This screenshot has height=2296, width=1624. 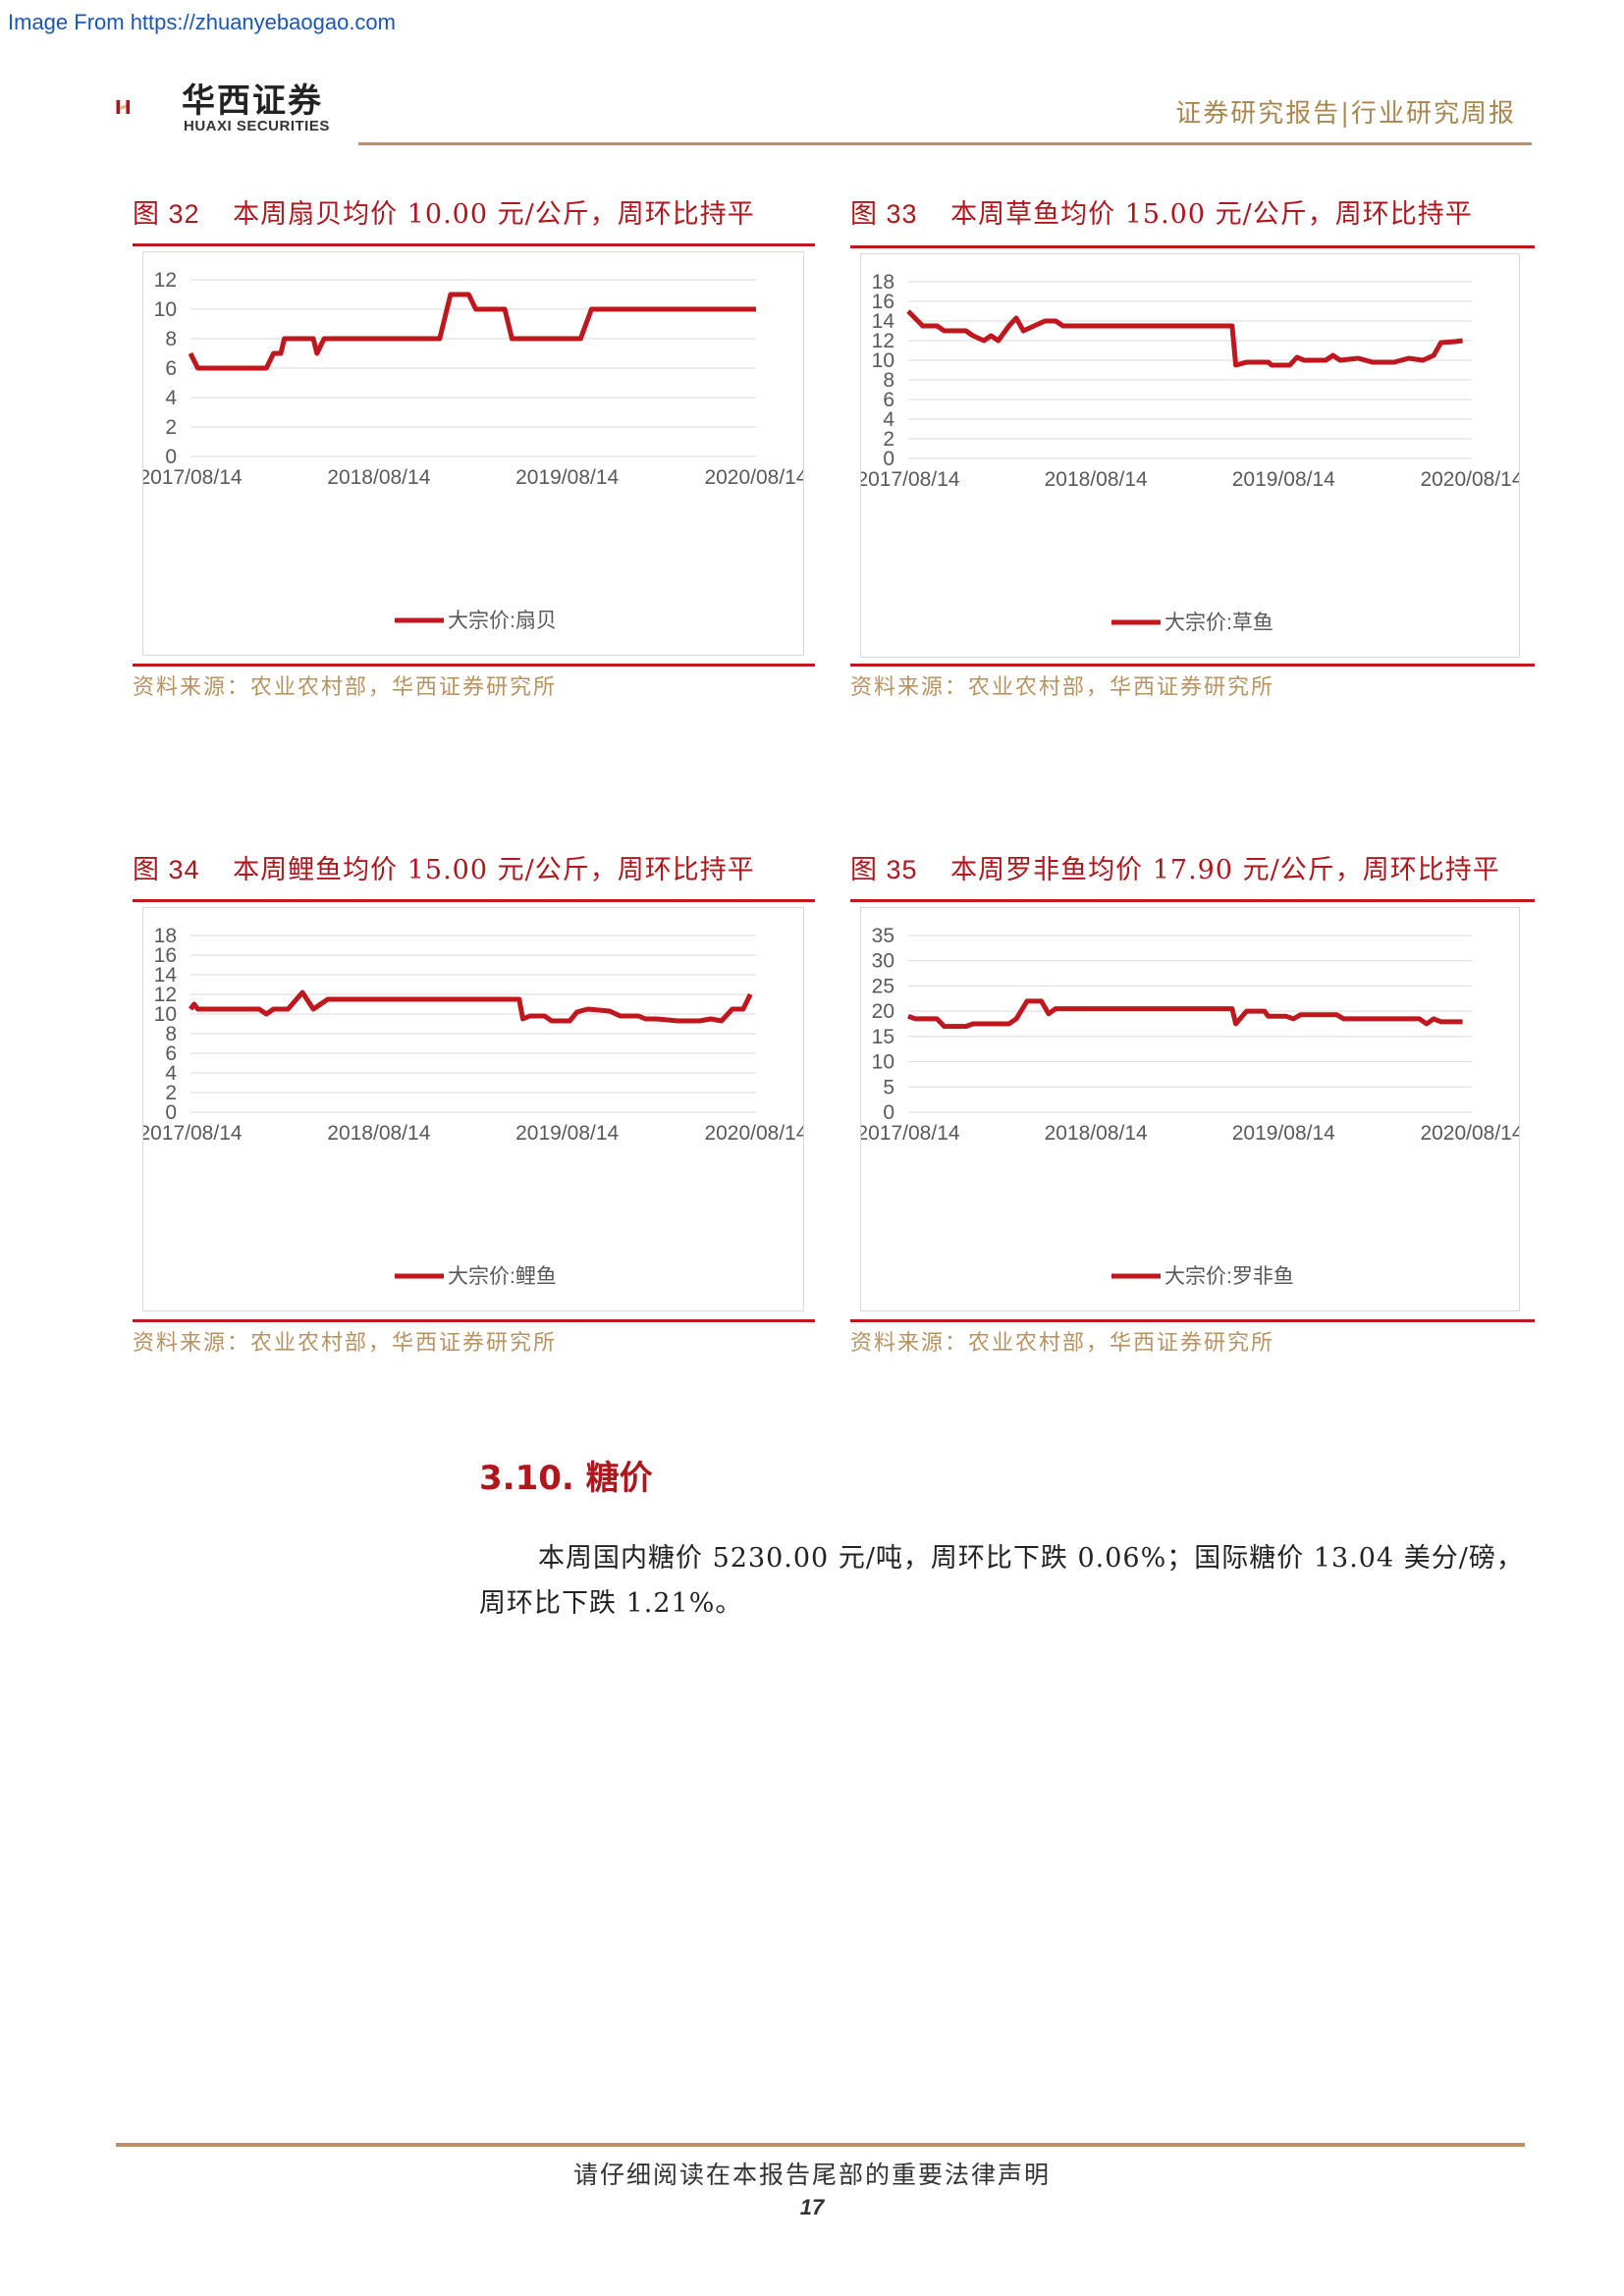 What do you see at coordinates (883, 1037) in the screenshot?
I see `y-tick-label: 15` at bounding box center [883, 1037].